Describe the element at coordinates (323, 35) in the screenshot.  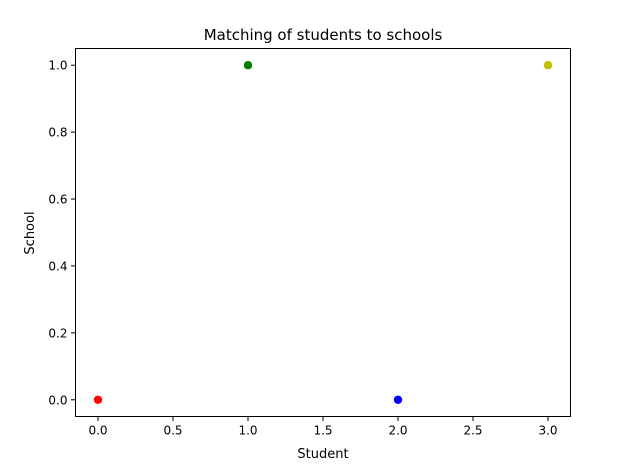
I see `chart-title: Matching of students to schools` at that location.